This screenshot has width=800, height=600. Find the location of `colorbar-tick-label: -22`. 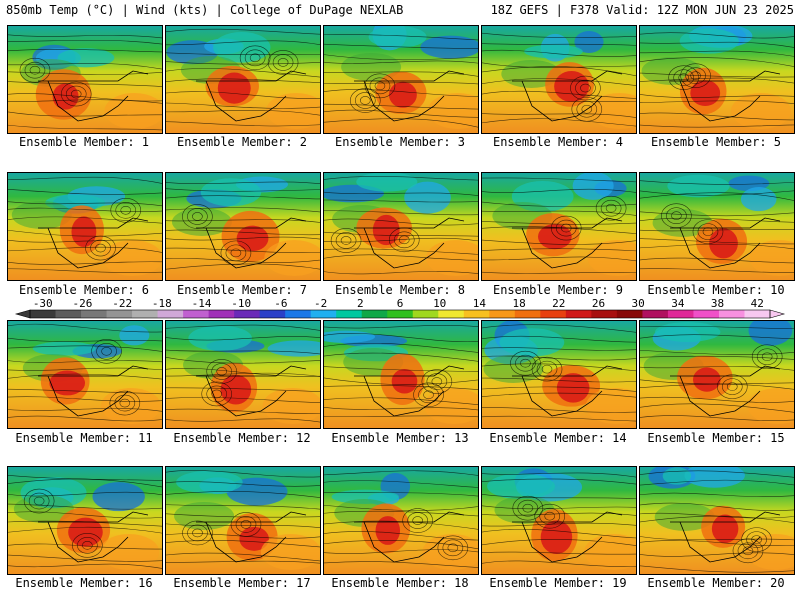

colorbar-tick-label: -22 is located at coordinates (122, 304).